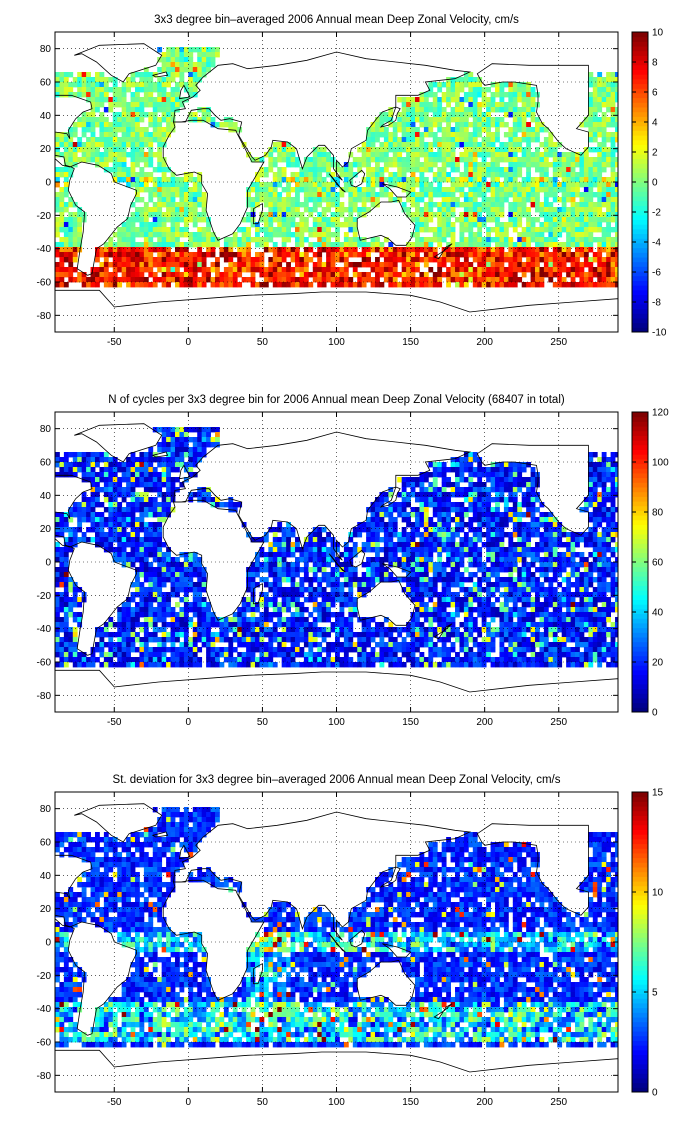  I want to click on y-tick-label: -80, so click(44, 316).